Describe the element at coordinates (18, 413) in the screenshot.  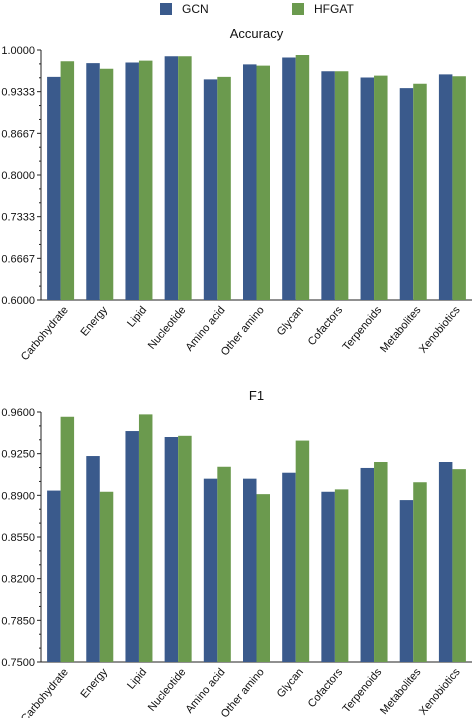
I see `chart2-y-tick-label: 0.9600` at that location.